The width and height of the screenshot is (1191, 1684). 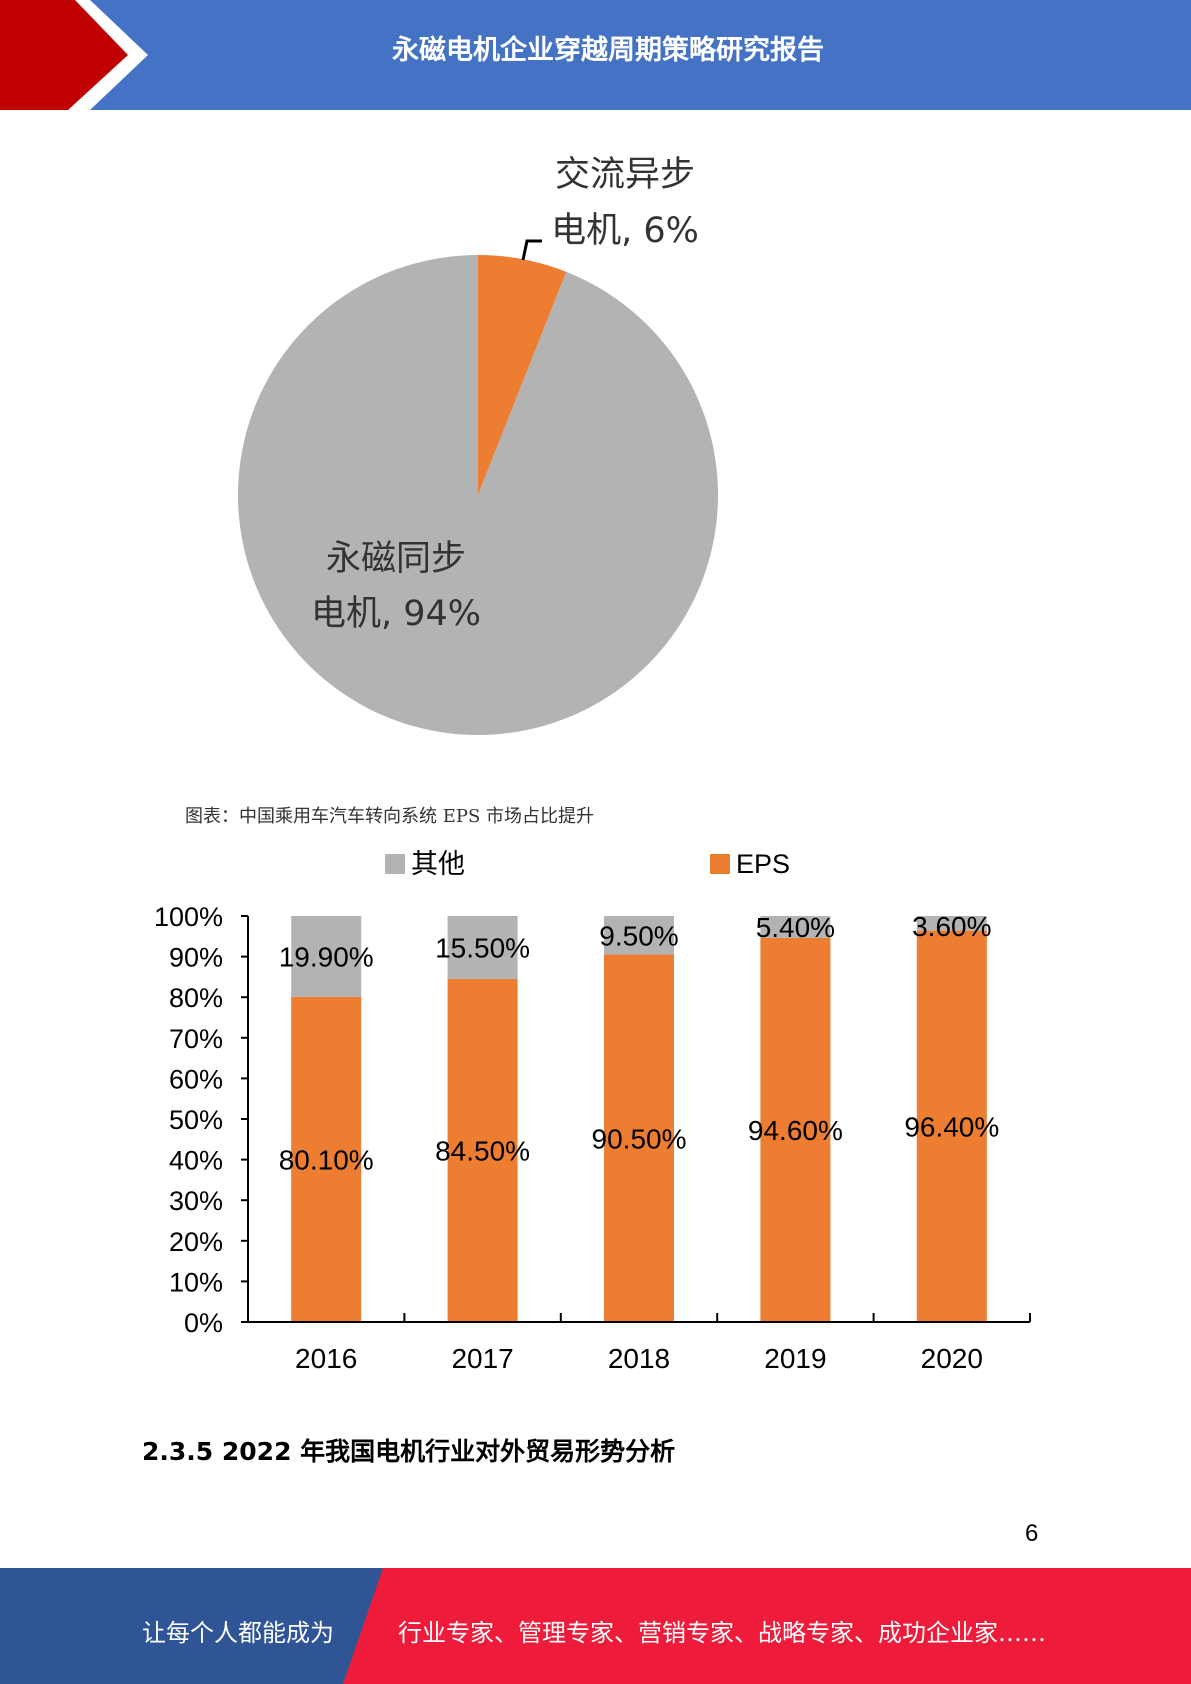 I want to click on pie-label-pm-line2: 电机, 94%, so click(x=396, y=614).